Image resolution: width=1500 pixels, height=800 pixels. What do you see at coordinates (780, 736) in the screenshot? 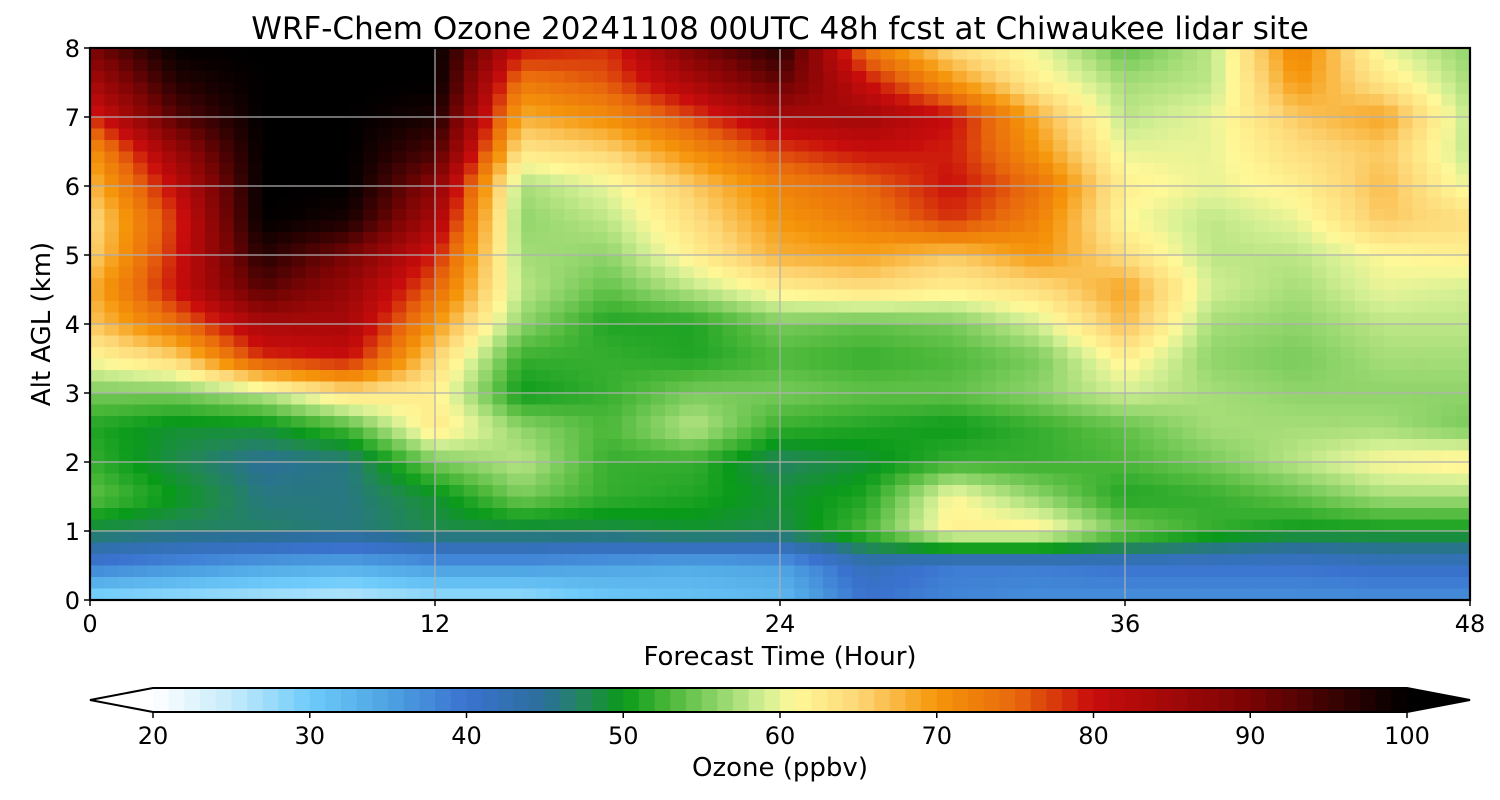
I see `colorbar-tick-label: 60` at bounding box center [780, 736].